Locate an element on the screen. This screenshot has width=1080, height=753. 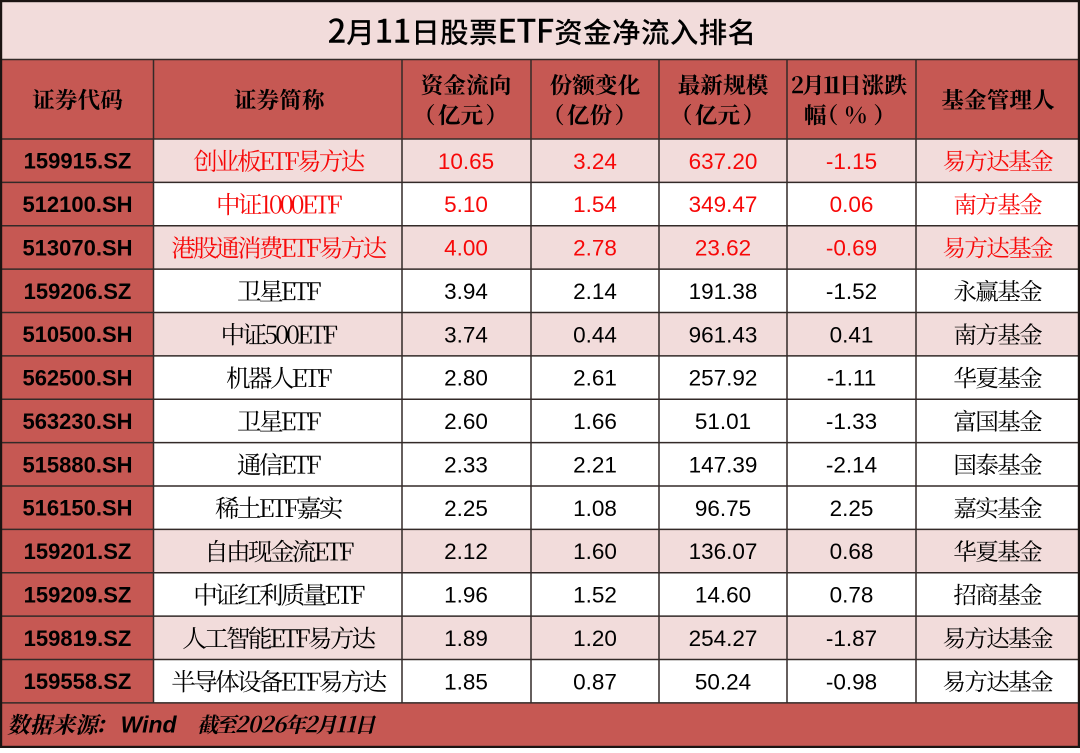
svg-text: 2.80 is located at coordinates (466, 378).